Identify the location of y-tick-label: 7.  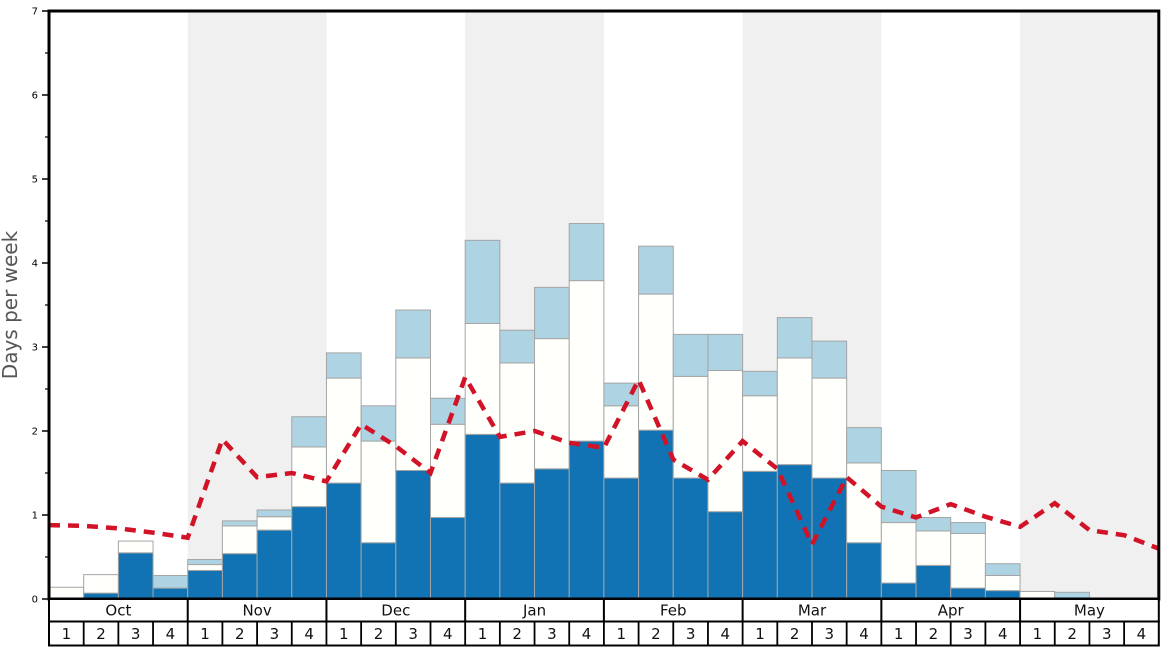
(35, 12).